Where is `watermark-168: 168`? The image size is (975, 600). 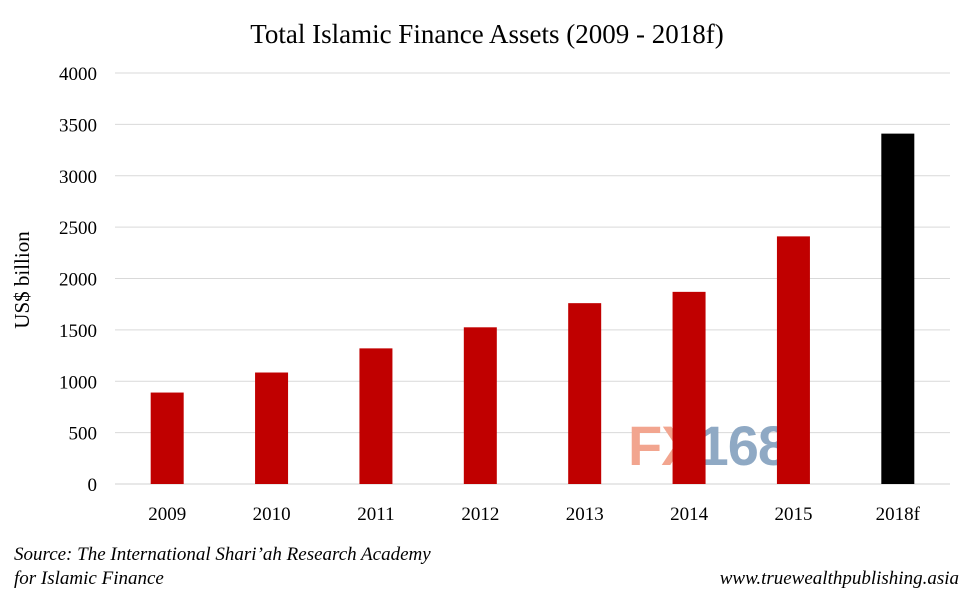 watermark-168: 168 is located at coordinates (743, 445).